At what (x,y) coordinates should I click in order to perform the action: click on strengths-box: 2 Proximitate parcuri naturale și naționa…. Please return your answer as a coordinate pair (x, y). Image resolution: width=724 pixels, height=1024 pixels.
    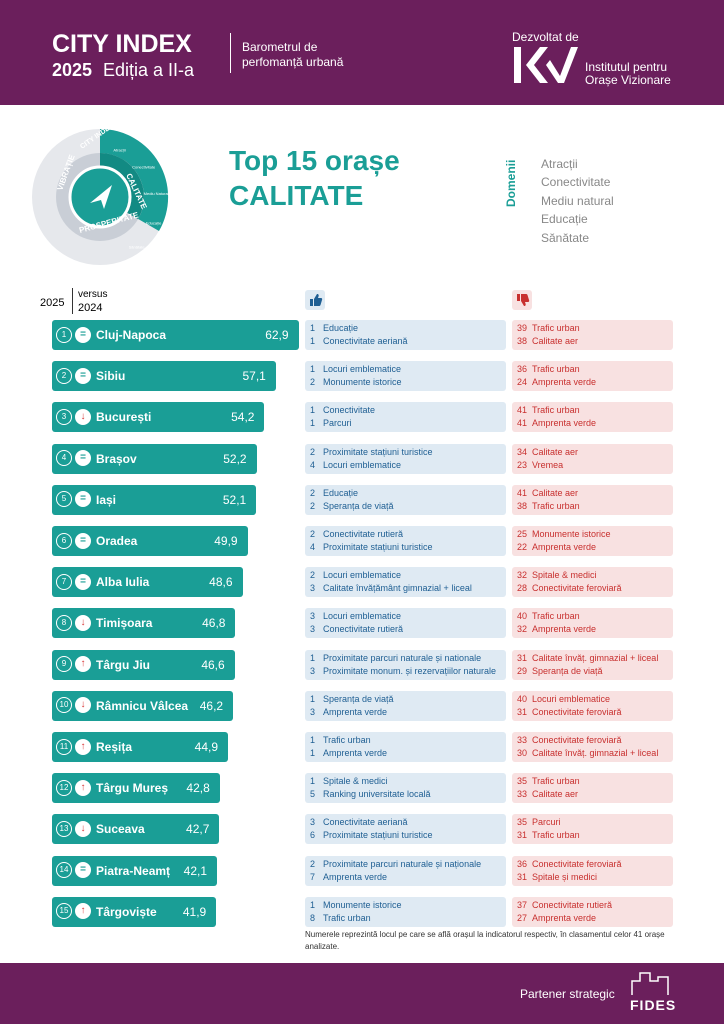
    Looking at the image, I should click on (405, 870).